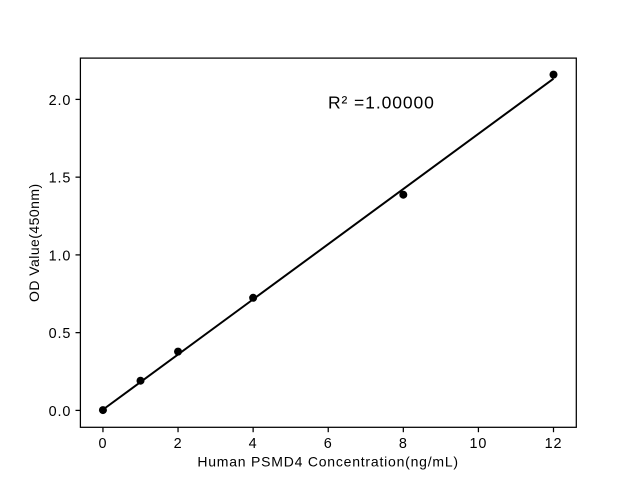  I want to click on svg-text: 0.0, so click(60, 412).